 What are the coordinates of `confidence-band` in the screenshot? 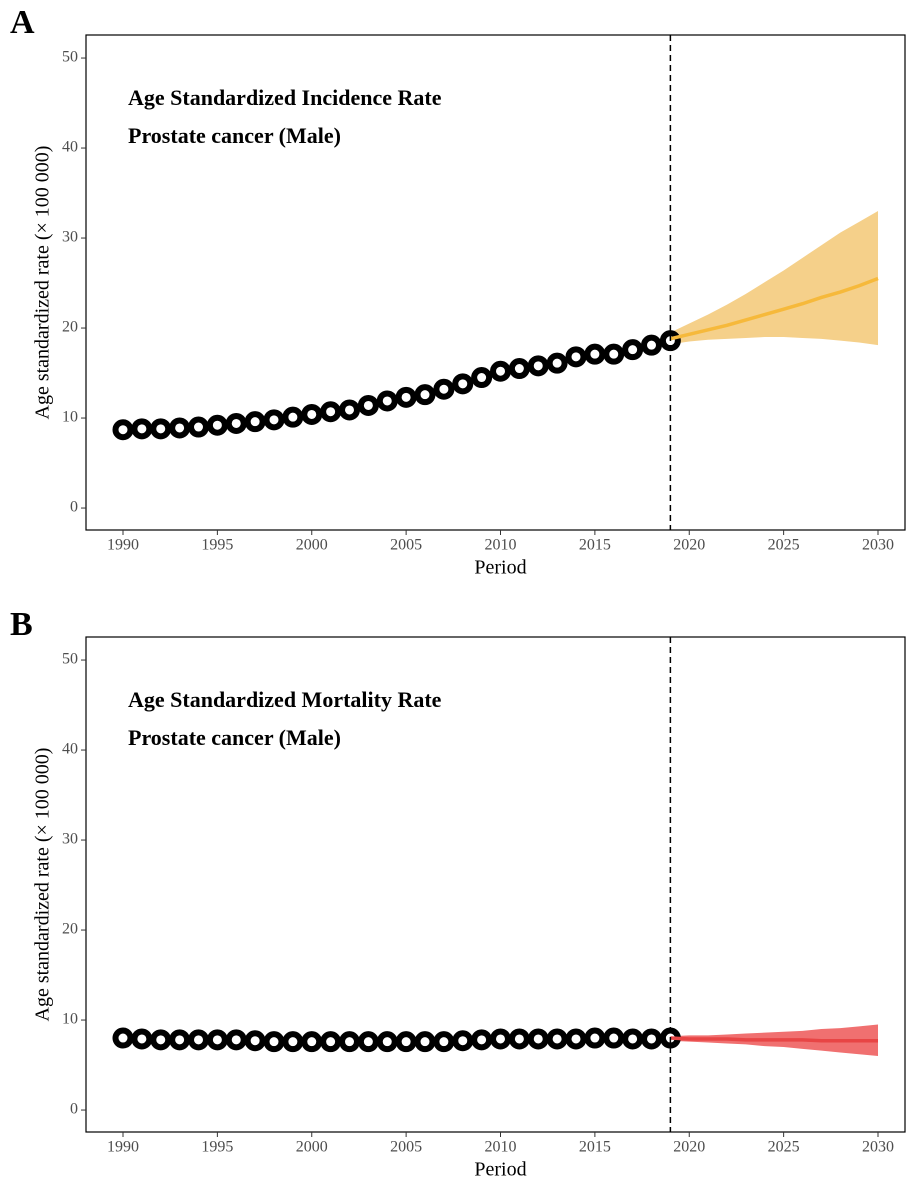 It's located at (774, 278).